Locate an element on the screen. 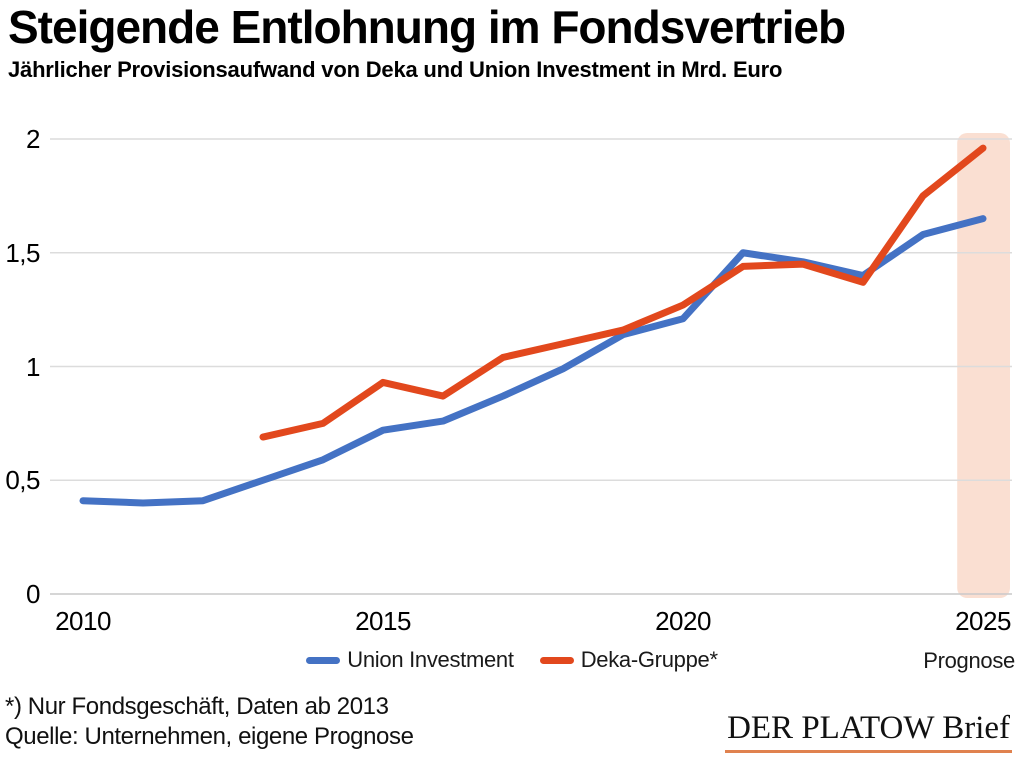 This screenshot has width=1024, height=758. legend-item-deka-gruppe: Deka-Gruppe* is located at coordinates (628, 660).